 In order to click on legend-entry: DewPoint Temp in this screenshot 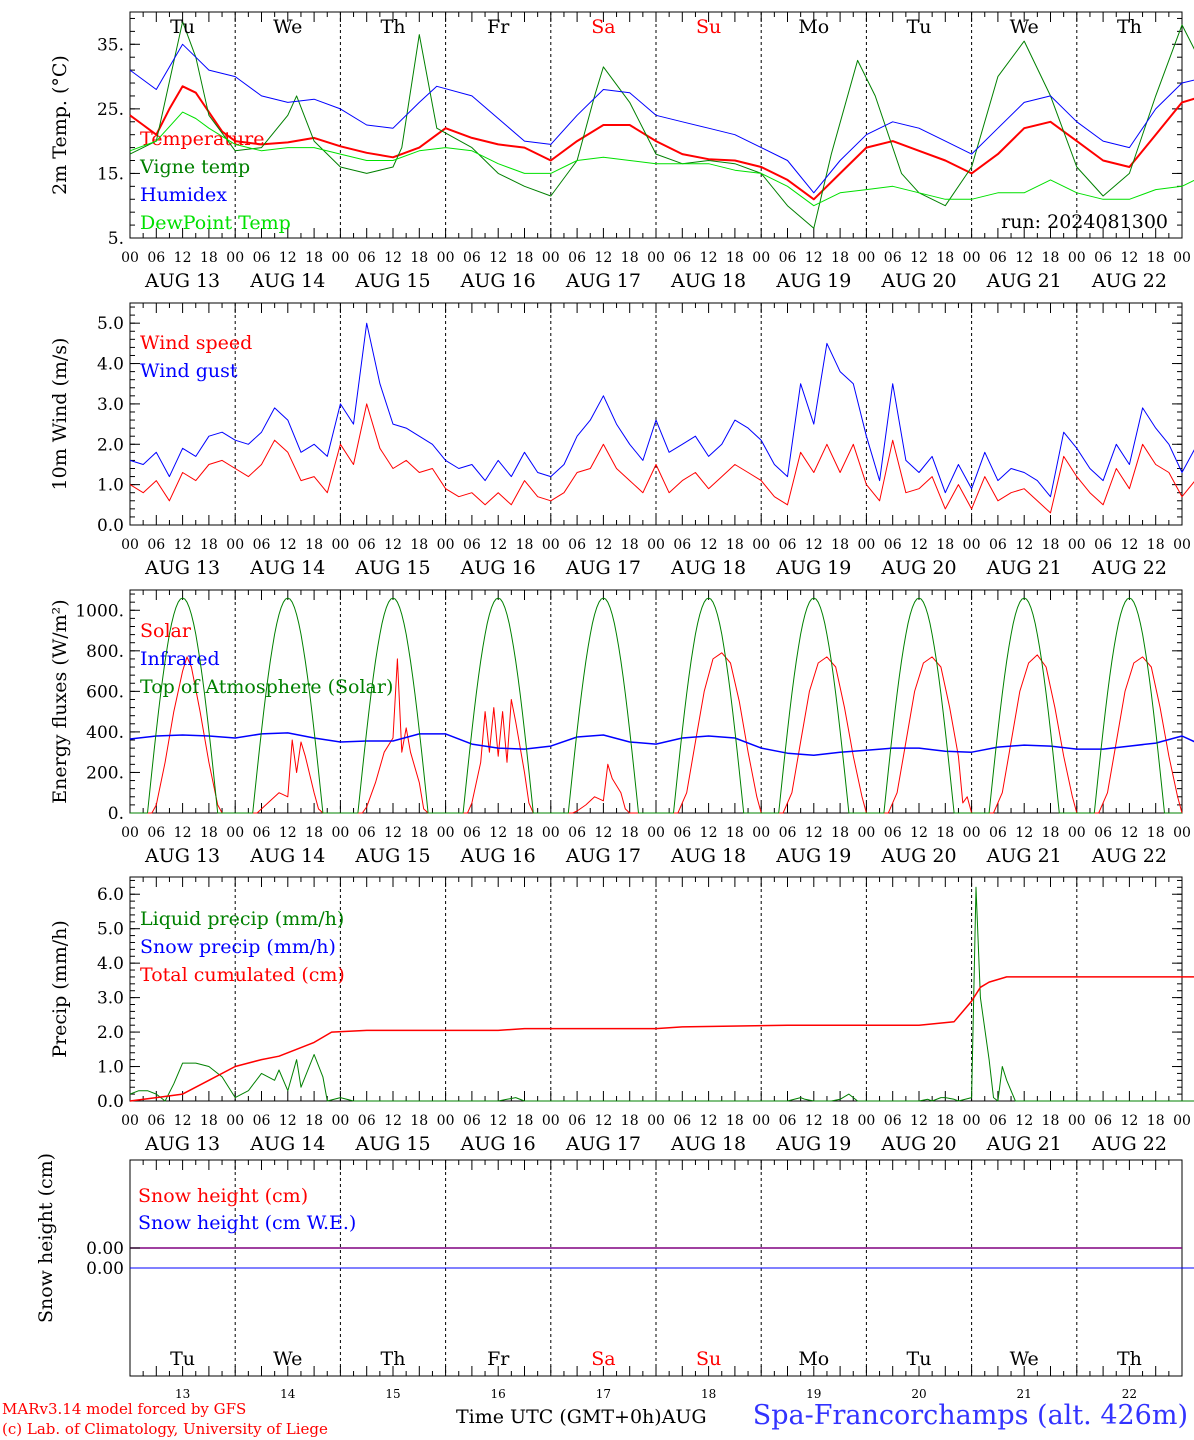, I will do `click(215, 223)`.